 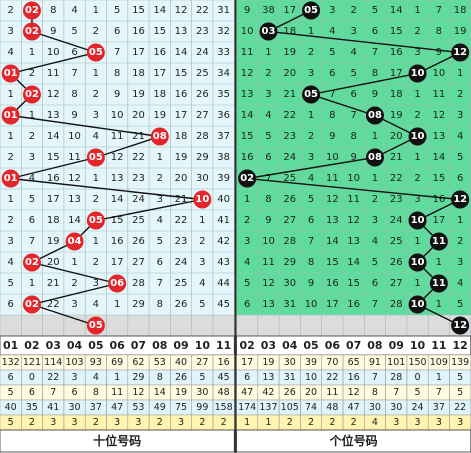 I want to click on stat-value: 11, so click(x=117, y=392).